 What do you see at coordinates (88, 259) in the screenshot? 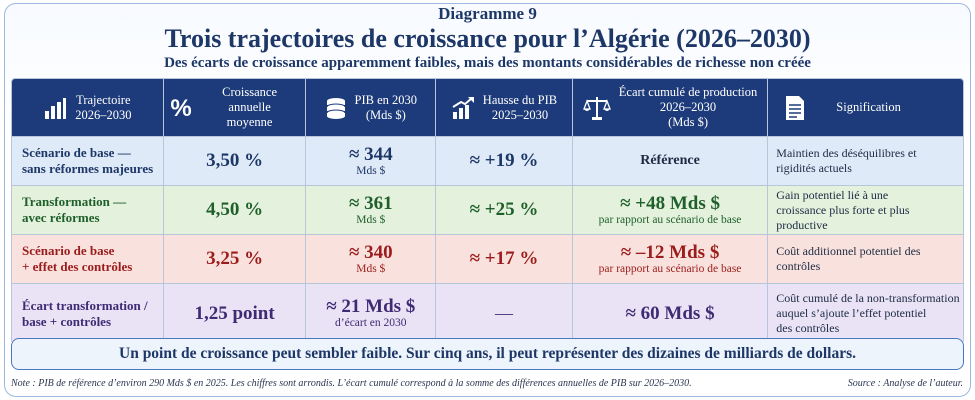
I see `scenario-label: Scénario de base + effet des contrôles` at bounding box center [88, 259].